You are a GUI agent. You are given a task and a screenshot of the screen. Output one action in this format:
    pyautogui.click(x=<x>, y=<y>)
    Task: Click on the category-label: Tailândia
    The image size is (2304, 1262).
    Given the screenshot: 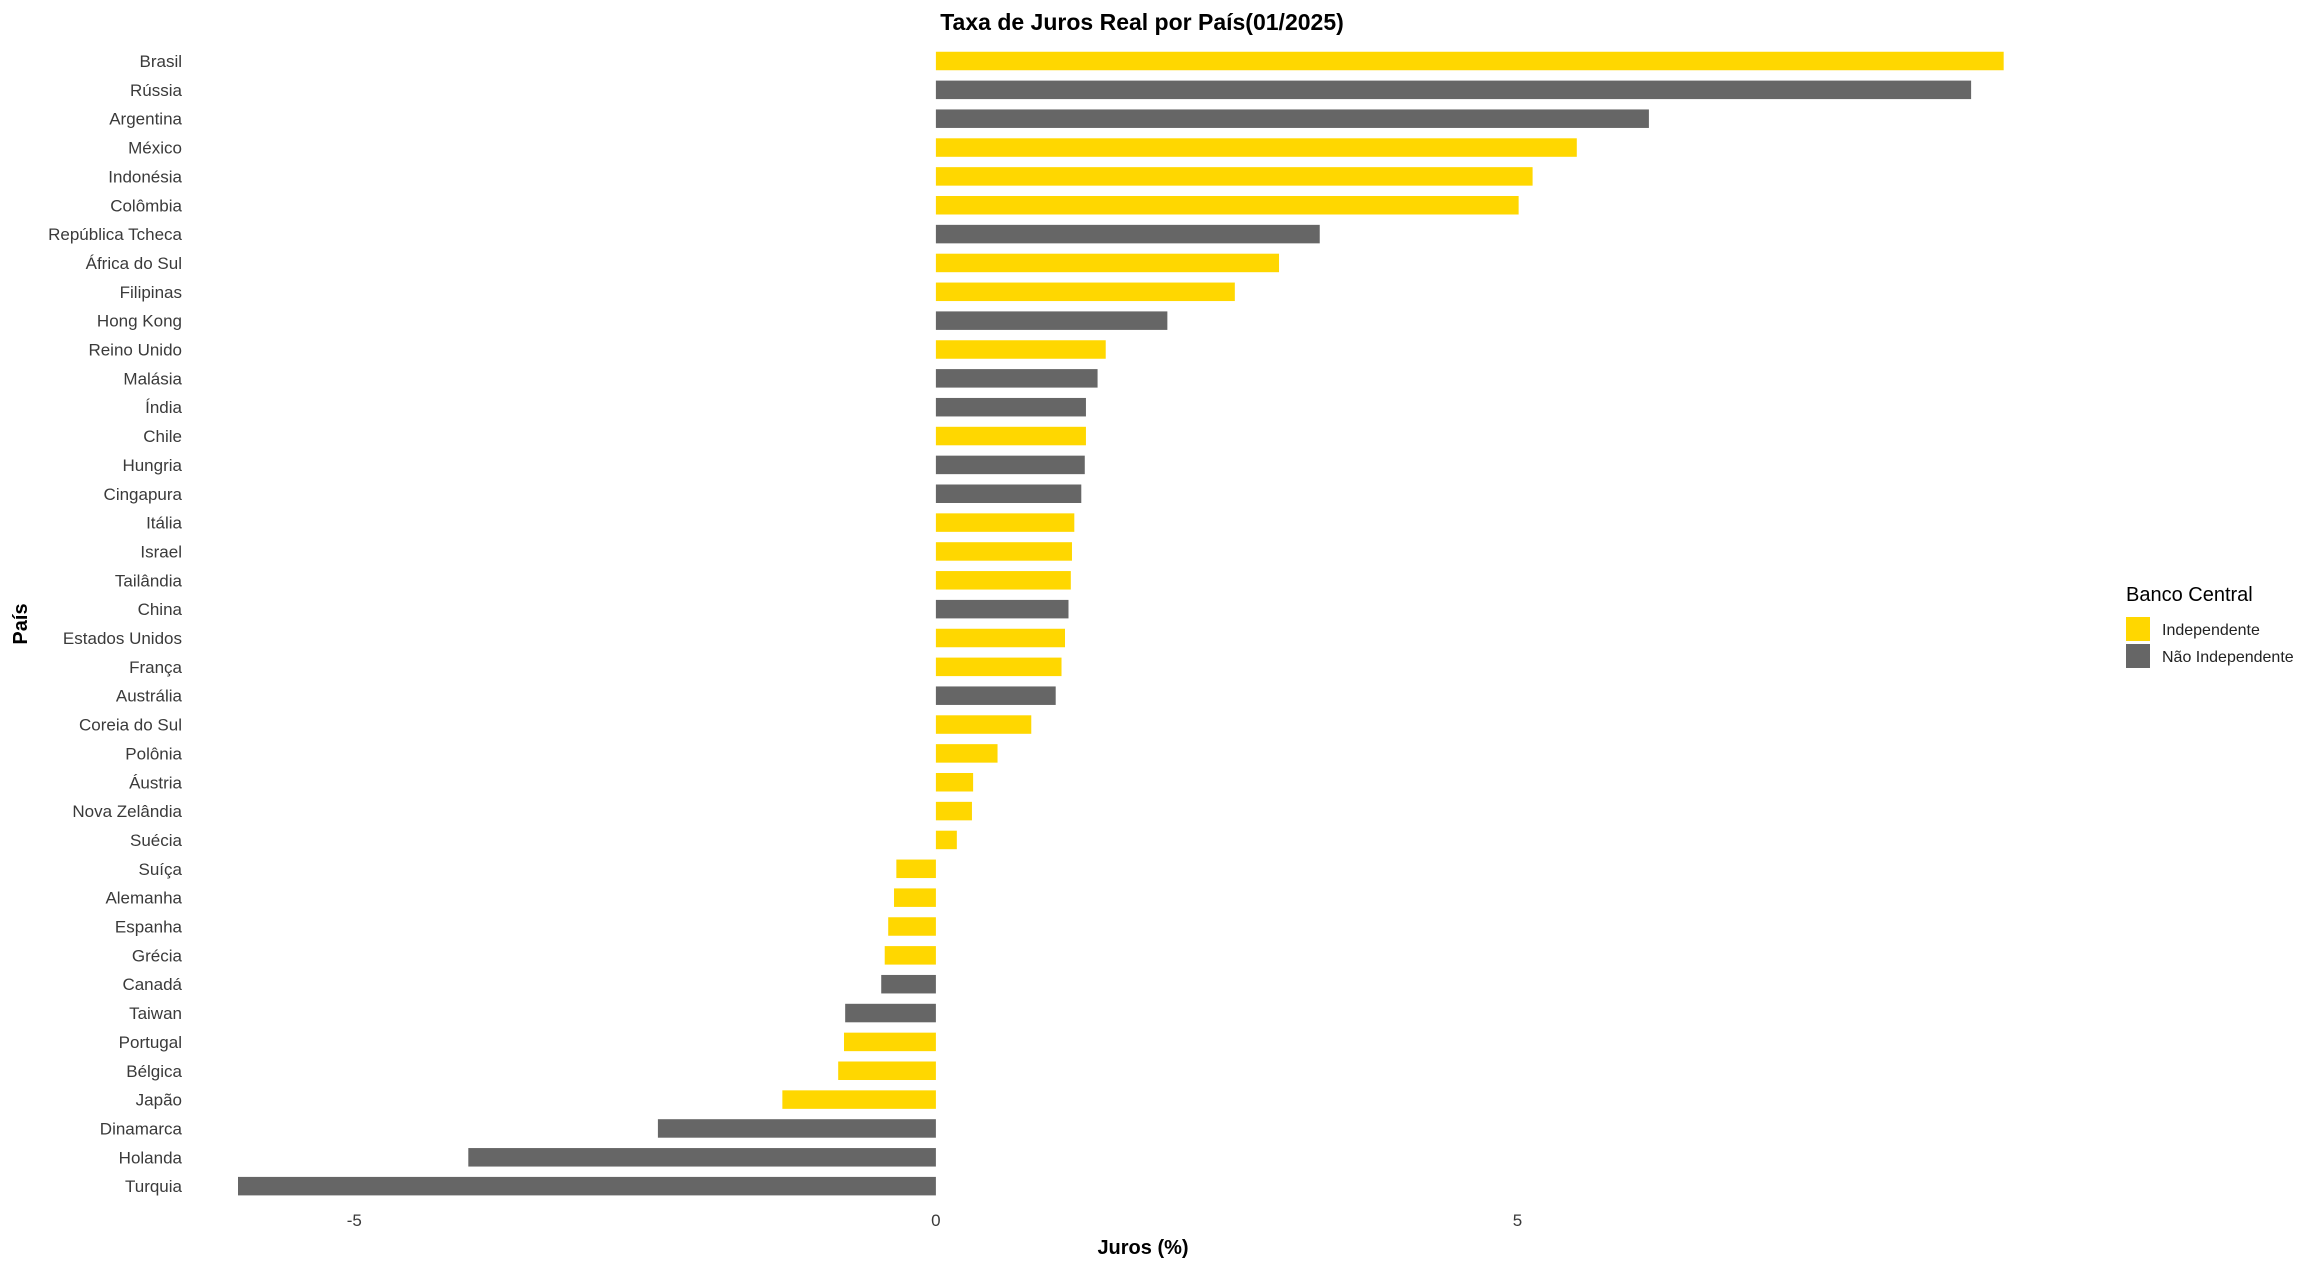 What is the action you would take?
    pyautogui.click(x=149, y=580)
    